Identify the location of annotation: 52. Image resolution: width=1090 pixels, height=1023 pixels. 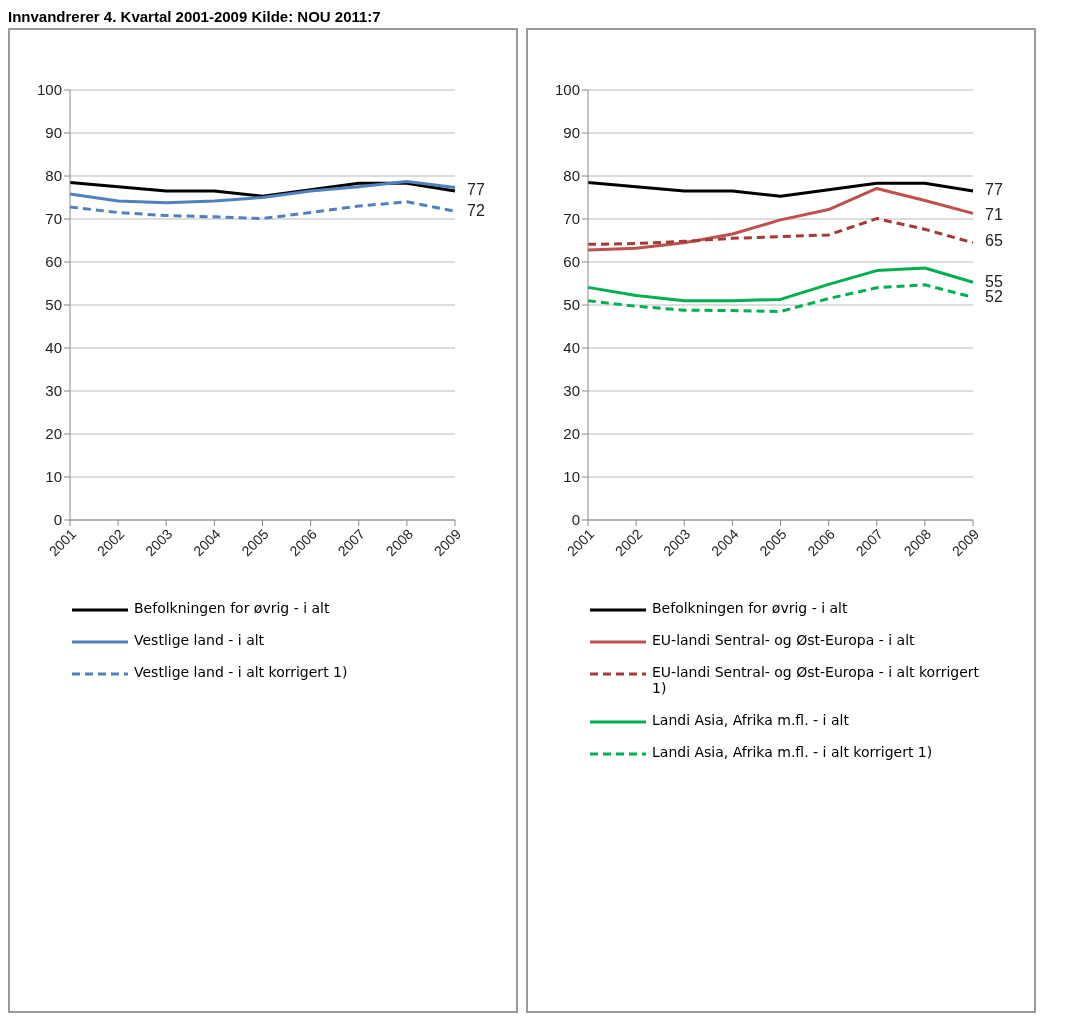
(994, 297).